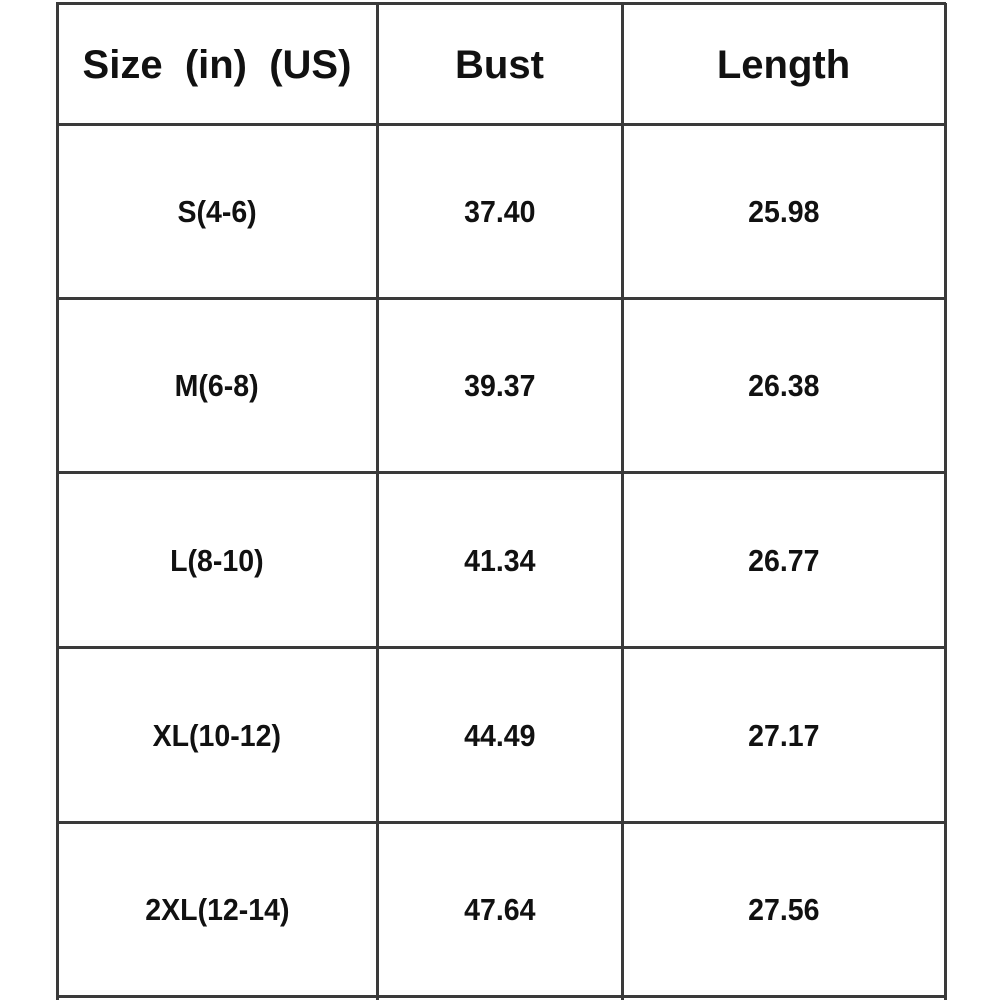  I want to click on cell-text: S(4-6), so click(217, 211).